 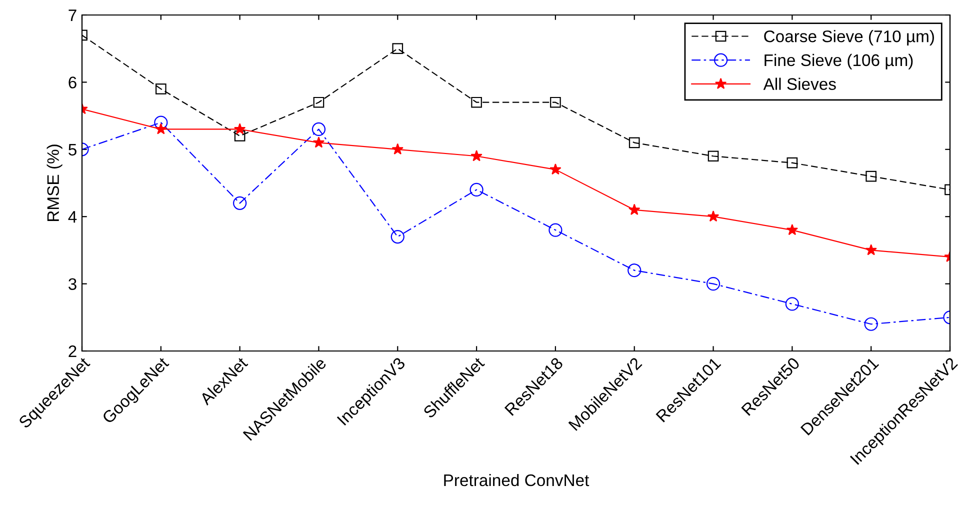 What do you see at coordinates (72, 16) in the screenshot?
I see `y-tick-label: 7` at bounding box center [72, 16].